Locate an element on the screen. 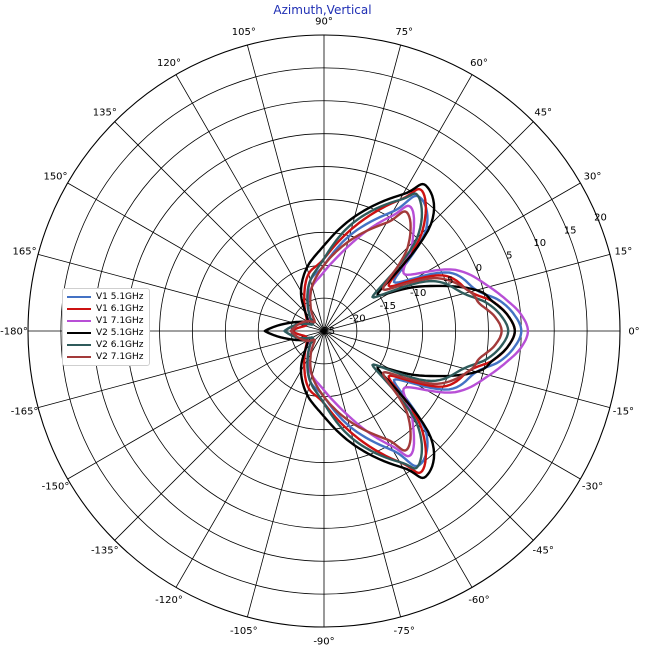  angle-tick-label: 30° is located at coordinates (593, 177).